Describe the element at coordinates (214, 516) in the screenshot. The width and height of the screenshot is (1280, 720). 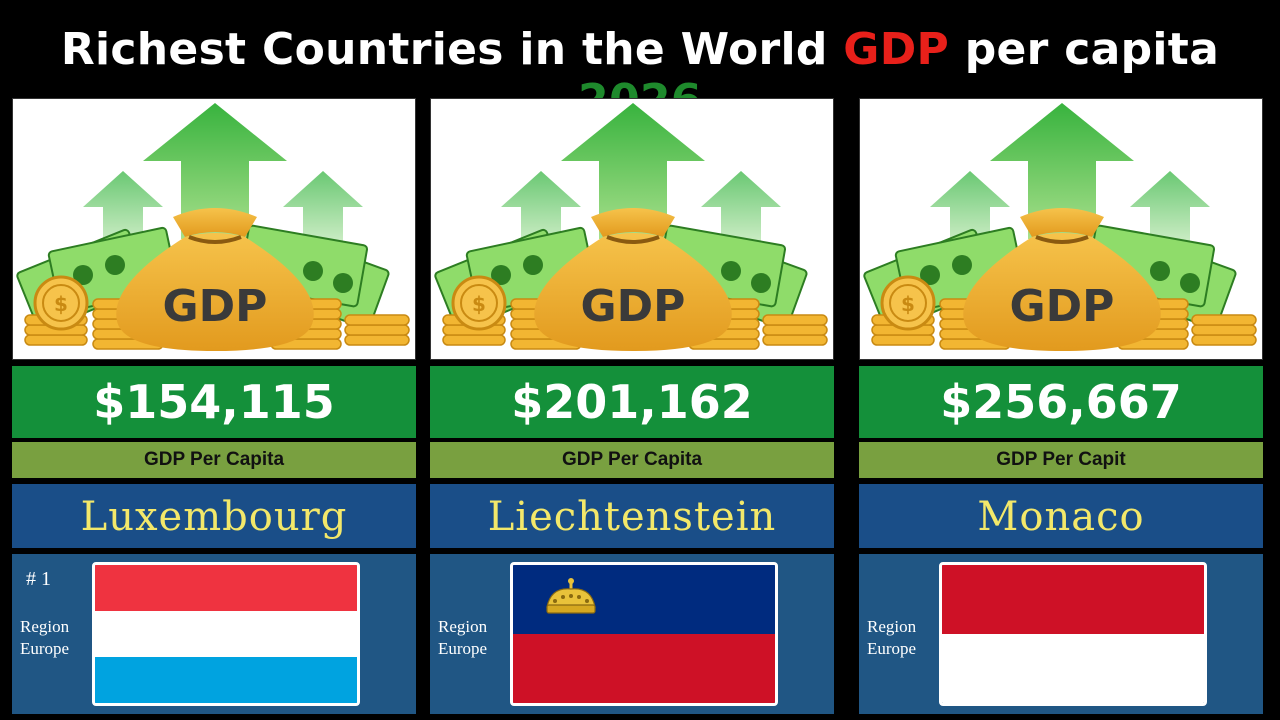
I see `country-name: Luxembourg` at that location.